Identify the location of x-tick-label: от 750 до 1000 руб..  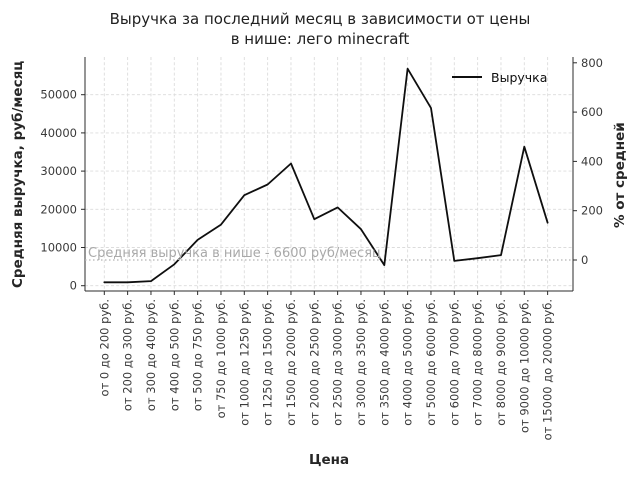
(221, 358).